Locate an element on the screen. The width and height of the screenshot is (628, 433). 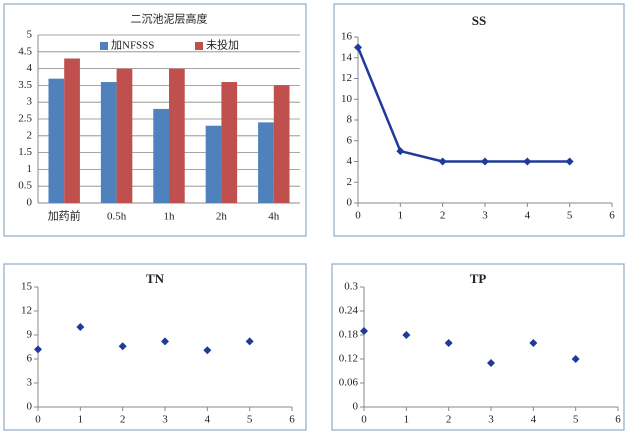
legend-label: 加NFSSS is located at coordinates (132, 45).